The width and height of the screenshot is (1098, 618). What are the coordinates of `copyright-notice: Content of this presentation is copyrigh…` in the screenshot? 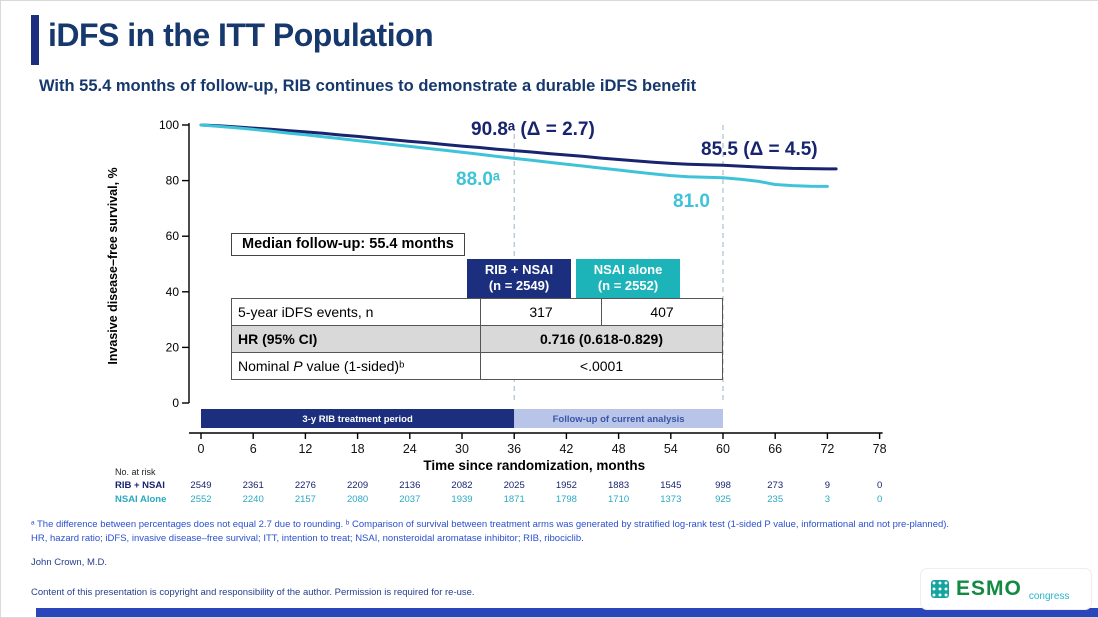 It's located at (253, 592).